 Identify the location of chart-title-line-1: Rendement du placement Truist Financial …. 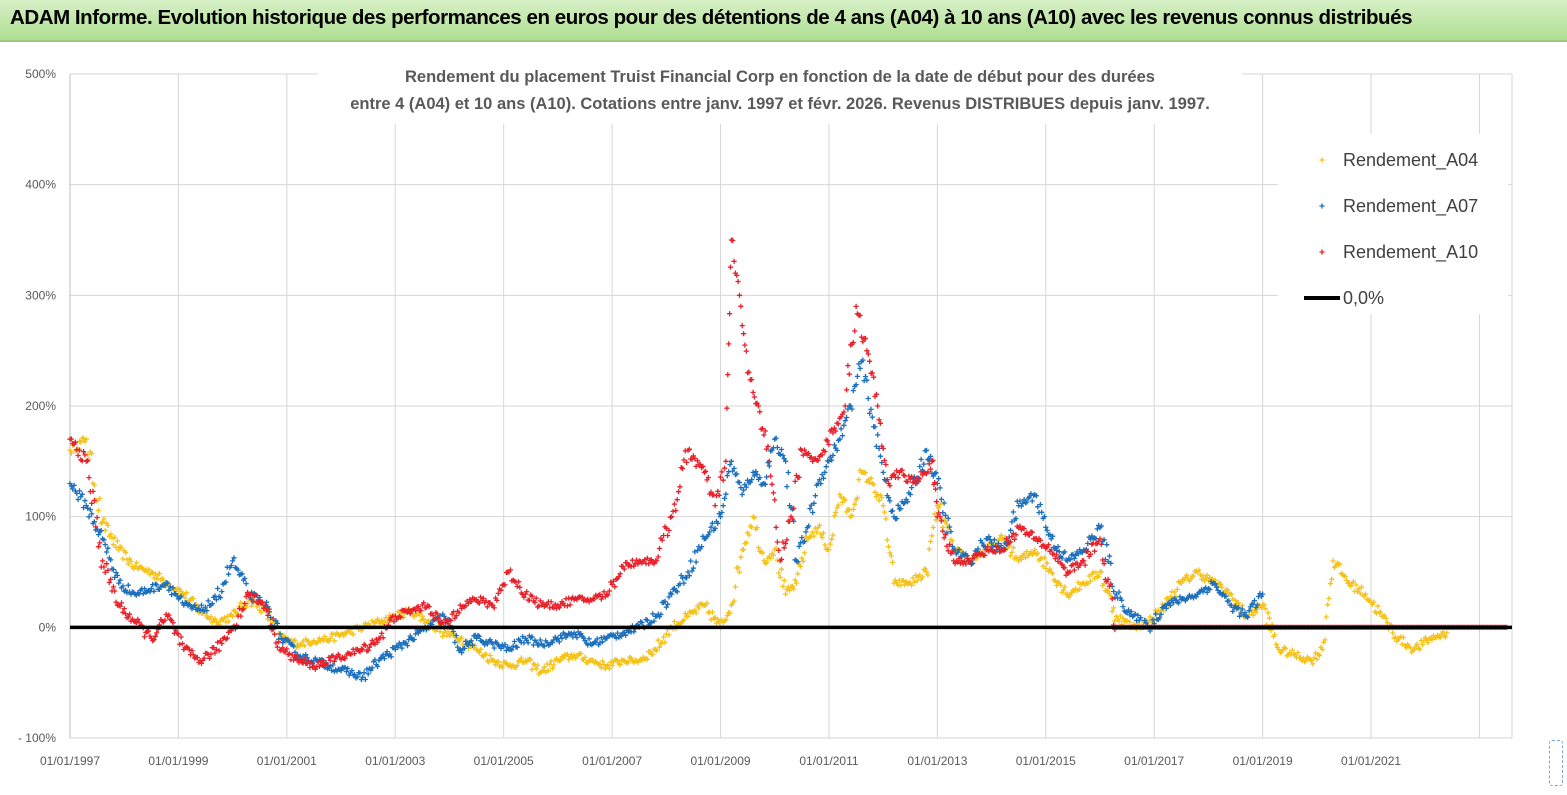
(780, 77).